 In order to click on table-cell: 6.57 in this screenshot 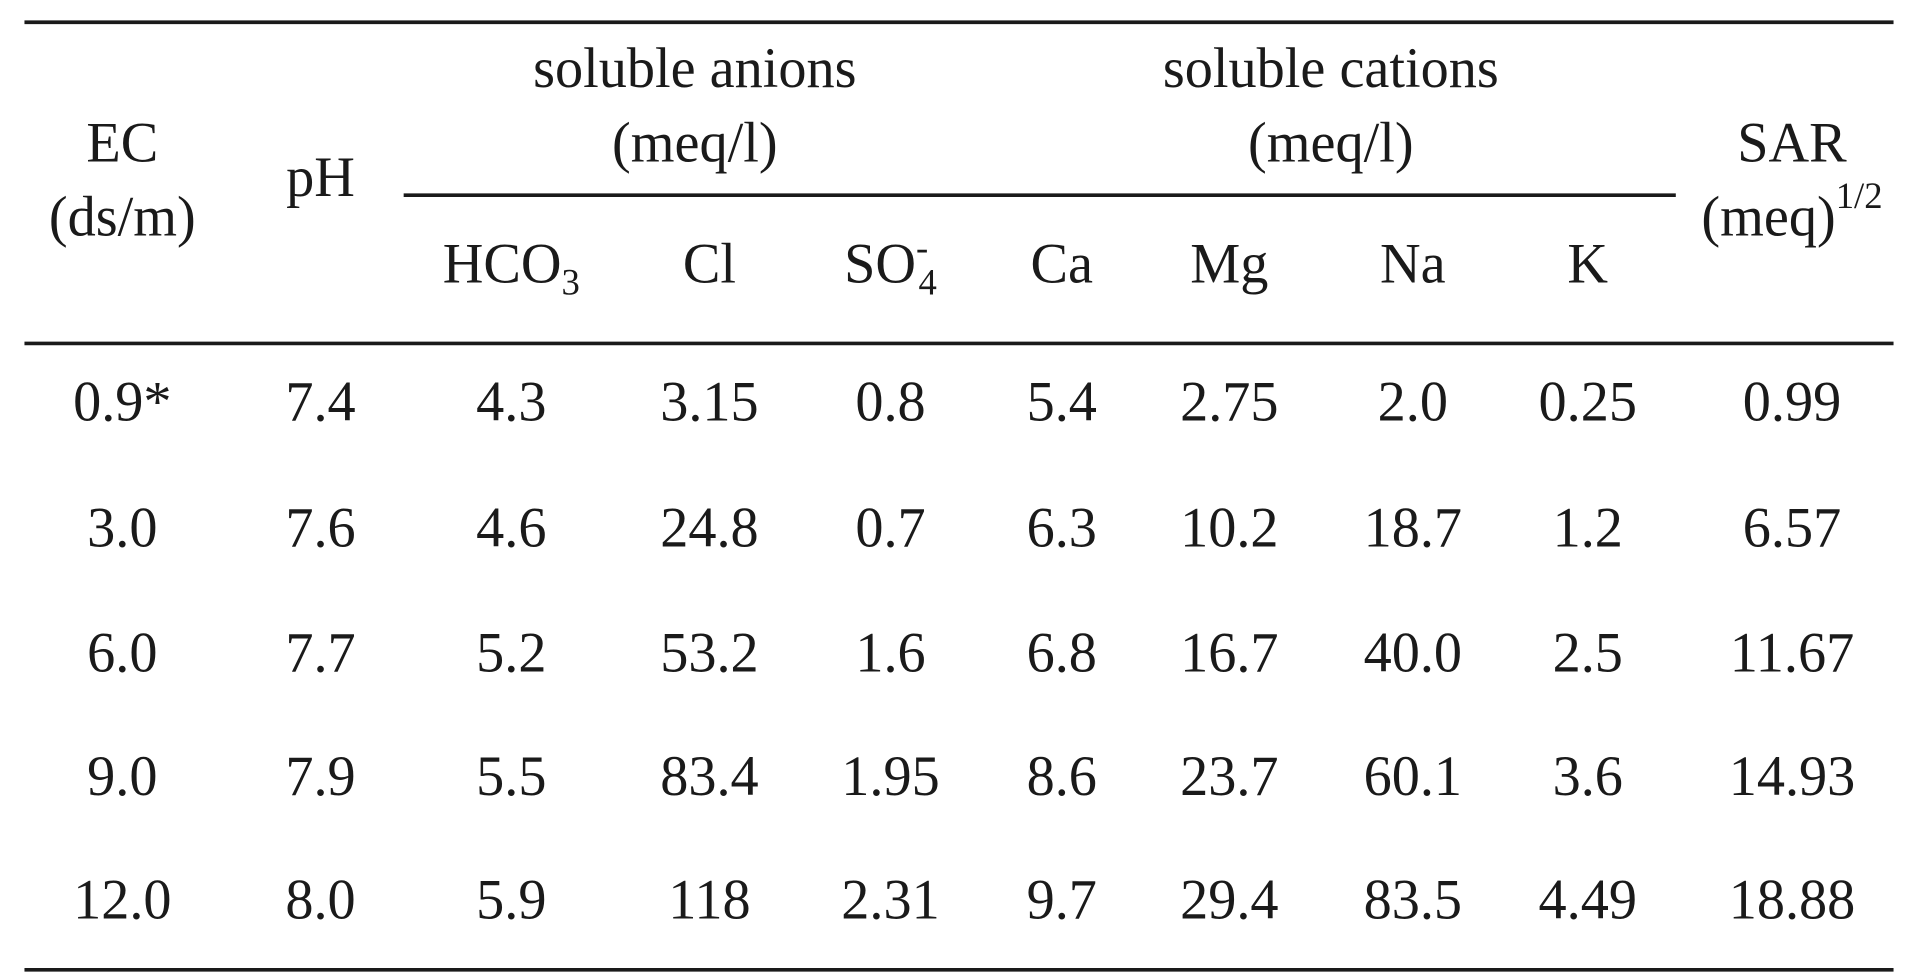, I will do `click(1792, 529)`.